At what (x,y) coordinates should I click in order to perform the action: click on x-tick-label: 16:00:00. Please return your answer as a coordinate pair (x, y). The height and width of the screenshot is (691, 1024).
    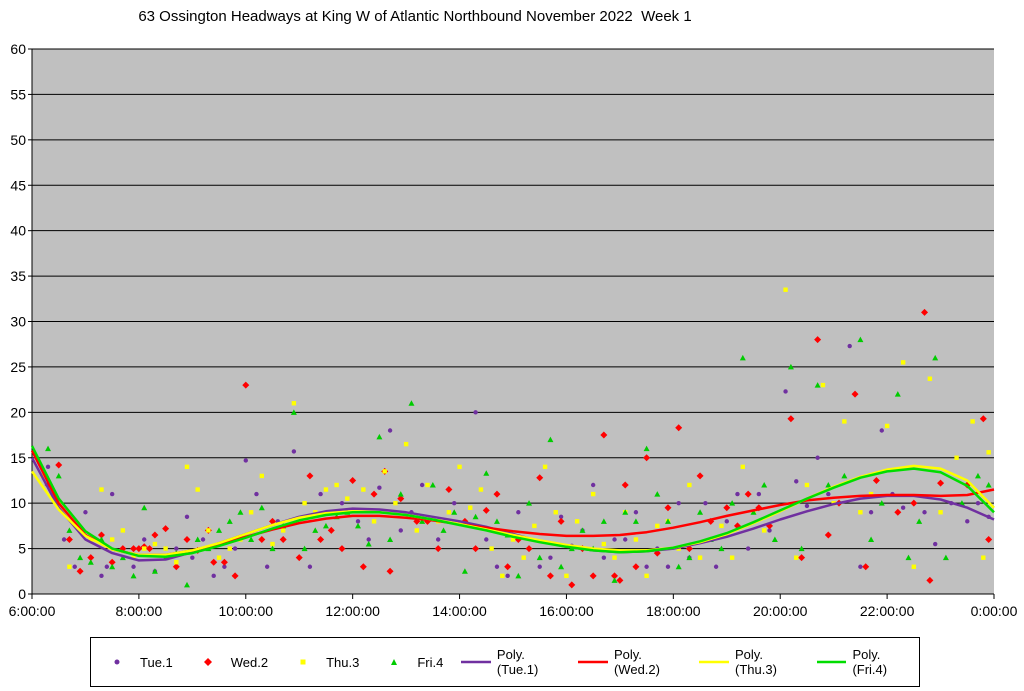
    Looking at the image, I should click on (566, 611).